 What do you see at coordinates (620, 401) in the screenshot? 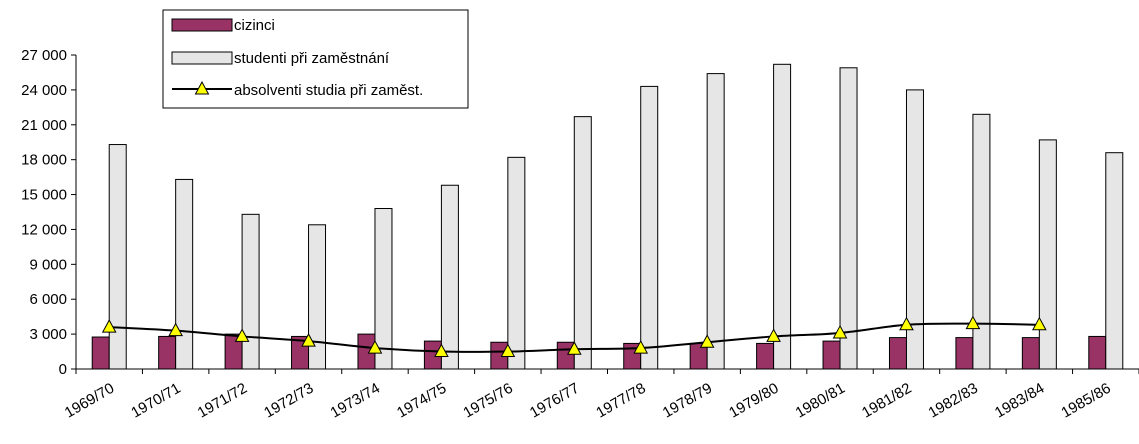
I see `x-tick-label: 1977/78` at bounding box center [620, 401].